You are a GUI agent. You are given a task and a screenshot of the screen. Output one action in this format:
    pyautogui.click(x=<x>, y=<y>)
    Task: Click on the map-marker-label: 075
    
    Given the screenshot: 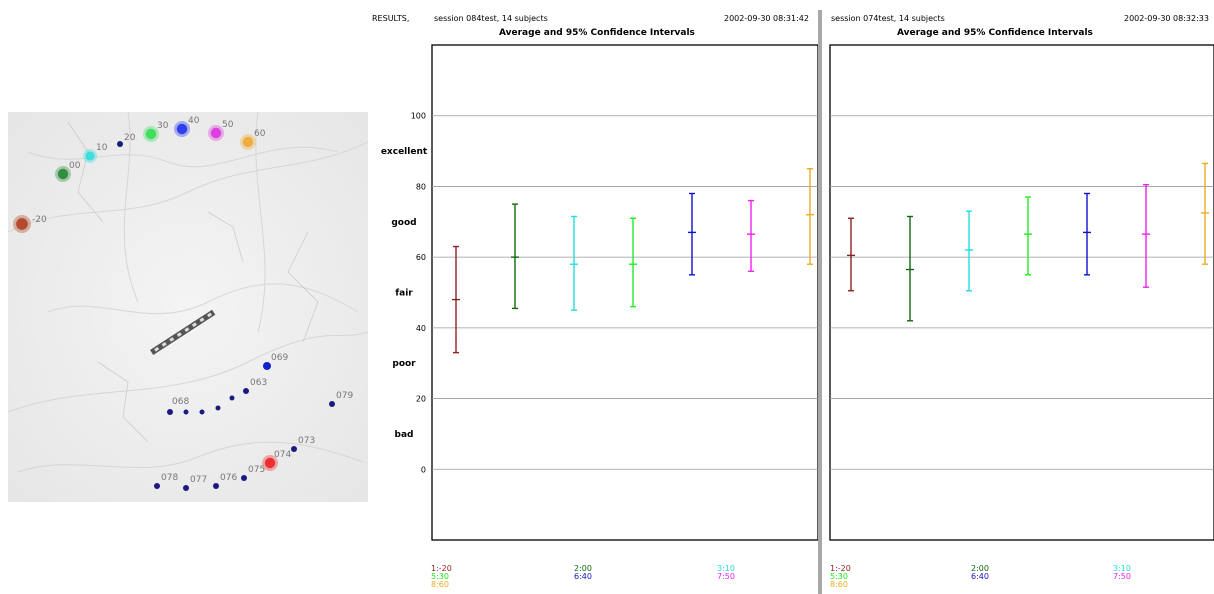 What is the action you would take?
    pyautogui.click(x=256, y=470)
    